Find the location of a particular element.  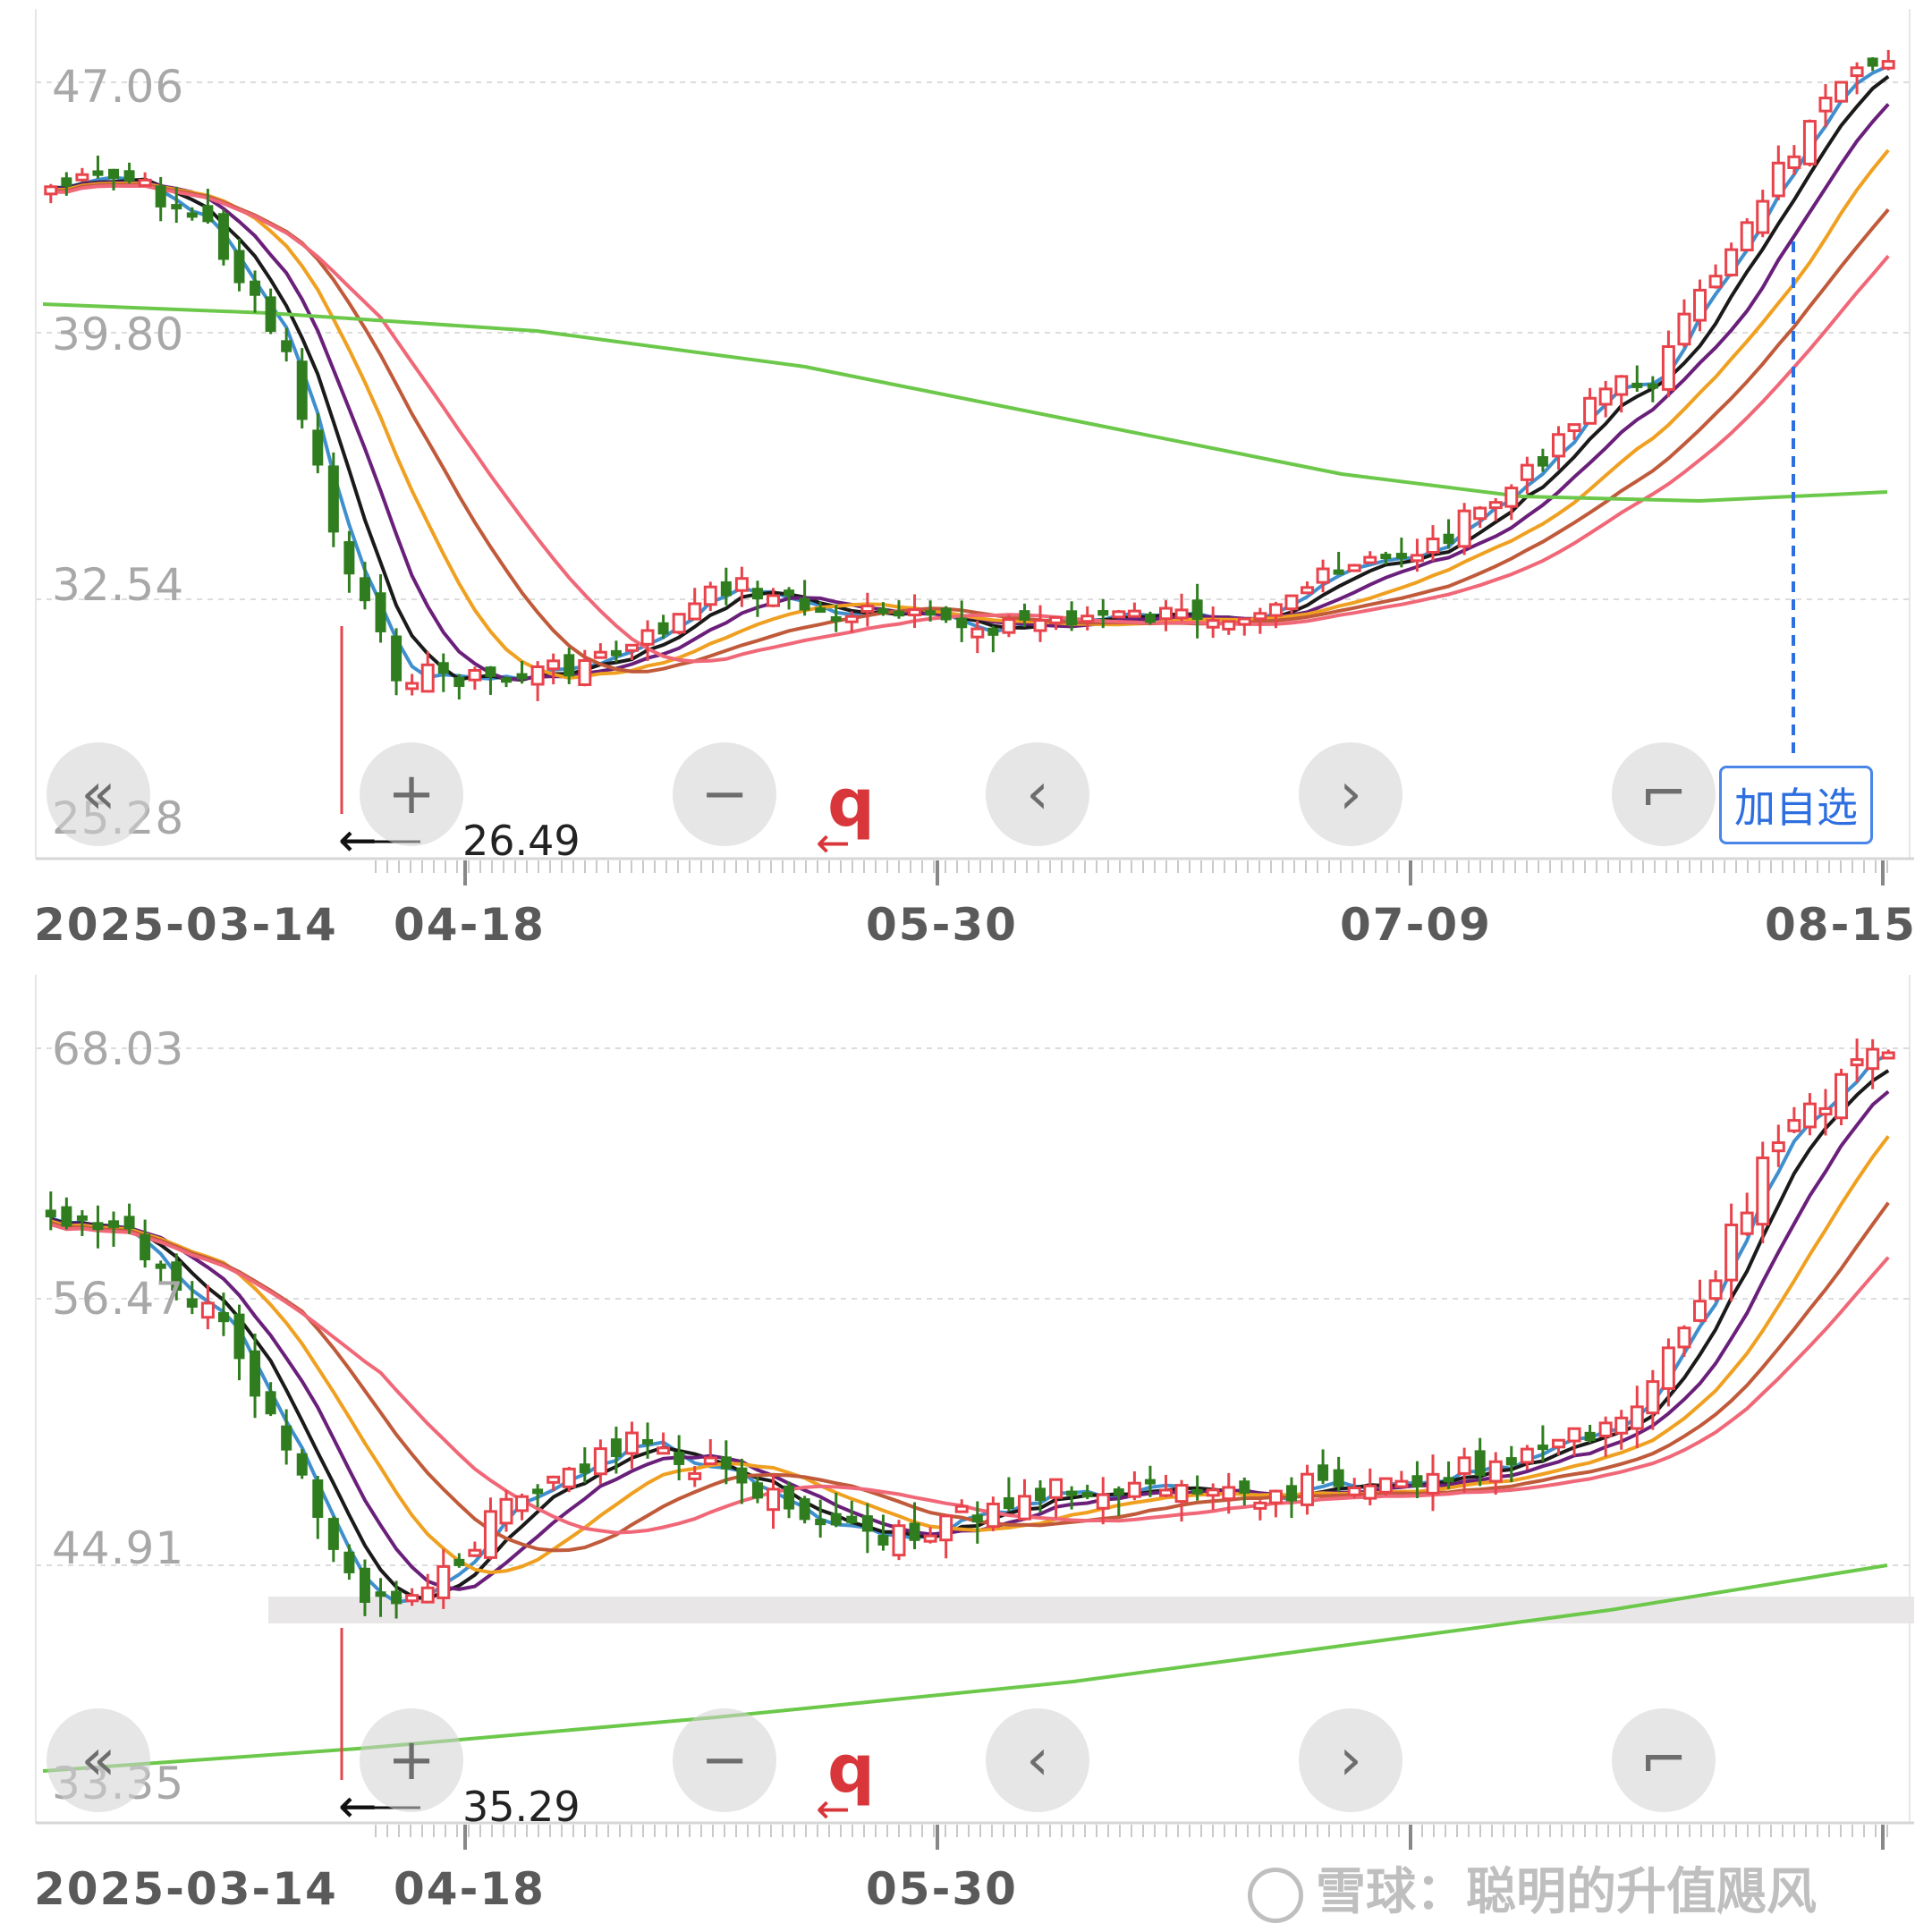

xueqiu-logo-icon is located at coordinates (1275, 1895).